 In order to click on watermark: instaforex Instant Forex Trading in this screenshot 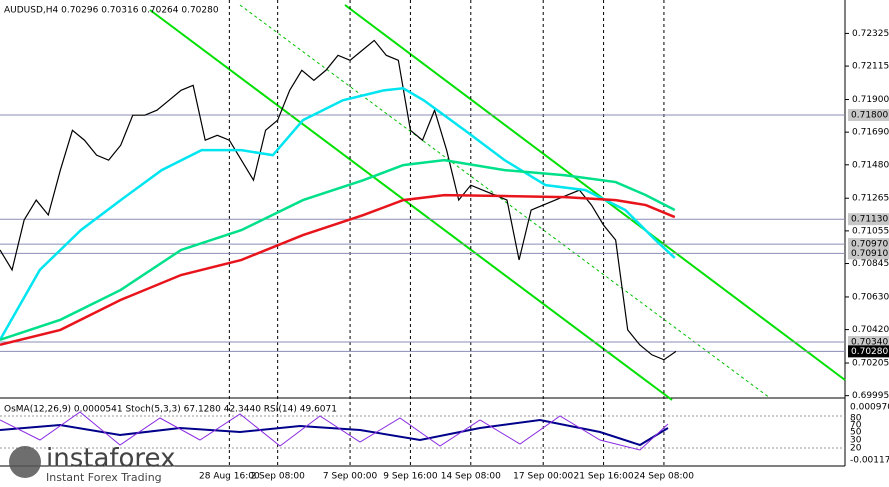, I will do `click(92, 464)`.